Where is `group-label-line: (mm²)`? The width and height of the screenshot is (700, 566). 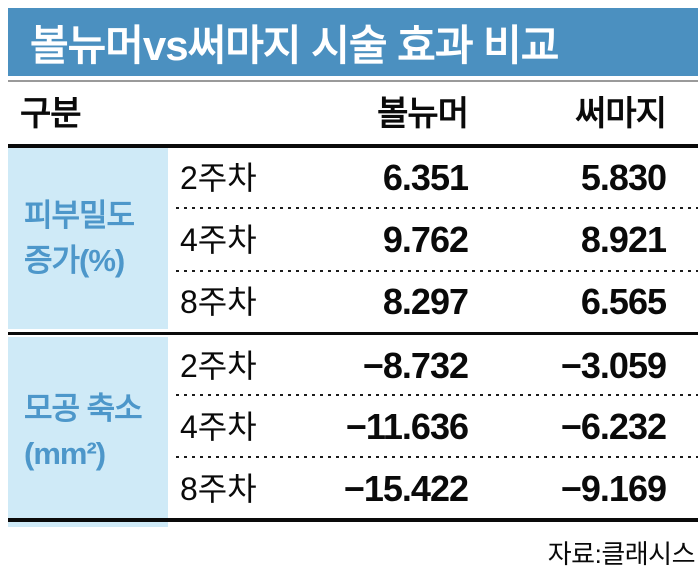 group-label-line: (mm²) is located at coordinates (65, 453).